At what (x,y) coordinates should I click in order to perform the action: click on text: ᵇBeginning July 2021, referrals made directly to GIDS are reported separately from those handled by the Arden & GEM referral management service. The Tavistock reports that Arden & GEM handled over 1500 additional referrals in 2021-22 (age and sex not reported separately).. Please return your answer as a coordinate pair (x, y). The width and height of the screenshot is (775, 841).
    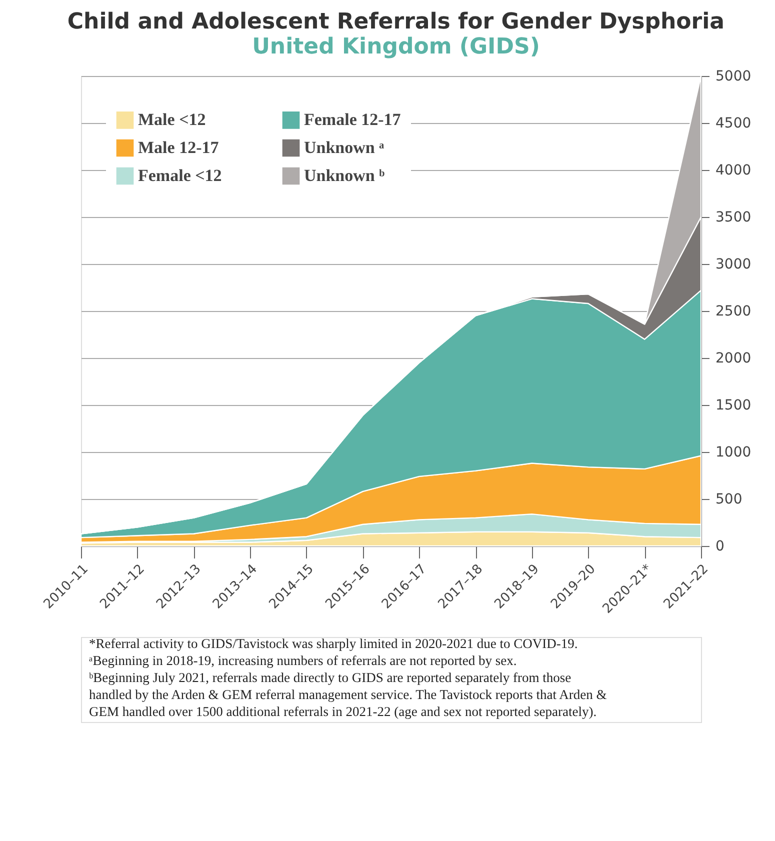
    Looking at the image, I should click on (348, 694).